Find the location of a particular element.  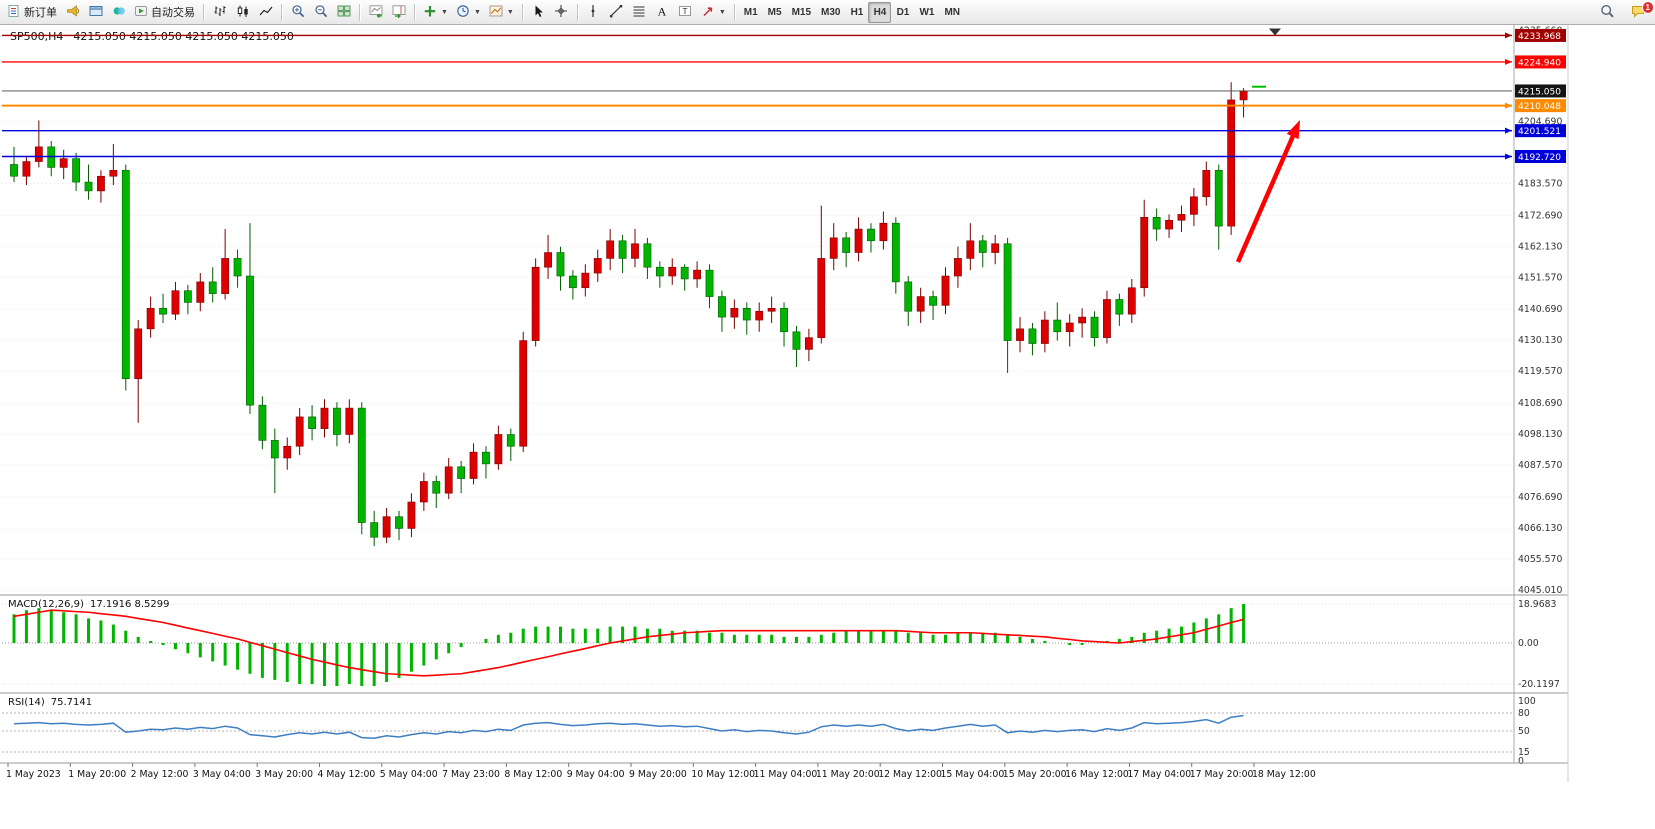

price-tick-label: 4119.570 is located at coordinates (1540, 371).